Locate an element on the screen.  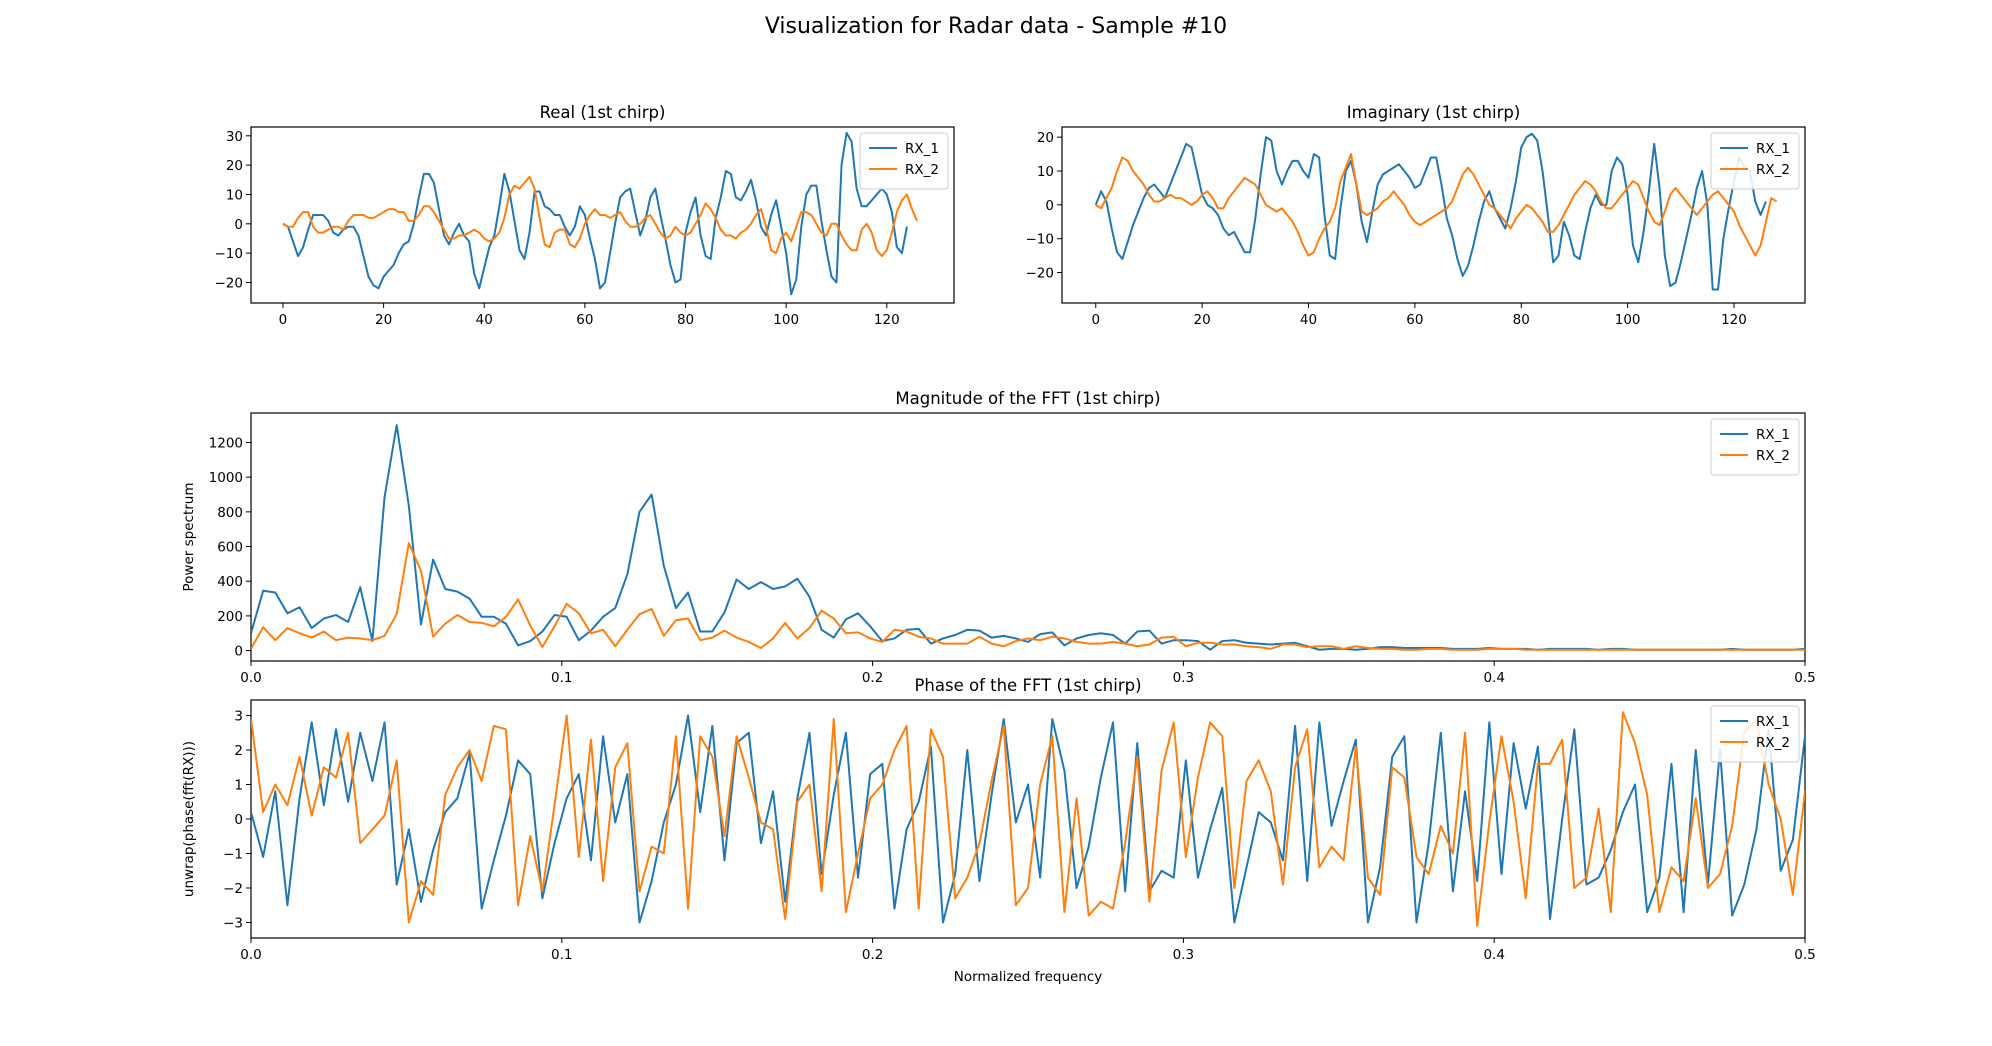
real-legend: RX_1 RX_2 is located at coordinates (904, 161).